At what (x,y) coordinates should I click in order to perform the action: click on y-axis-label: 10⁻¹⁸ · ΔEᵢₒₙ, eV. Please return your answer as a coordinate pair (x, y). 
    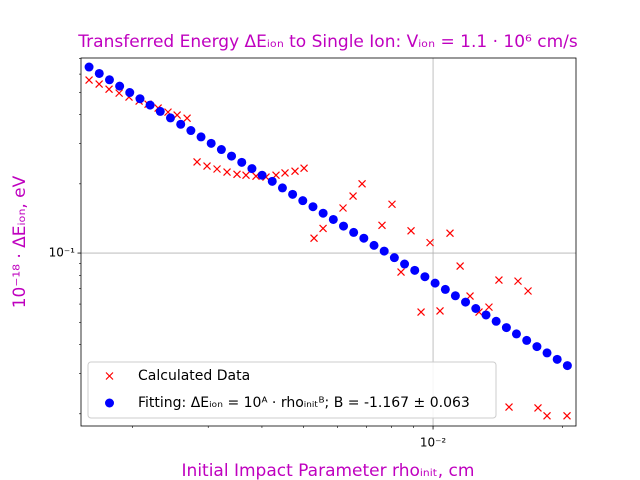
    Looking at the image, I should click on (20, 241).